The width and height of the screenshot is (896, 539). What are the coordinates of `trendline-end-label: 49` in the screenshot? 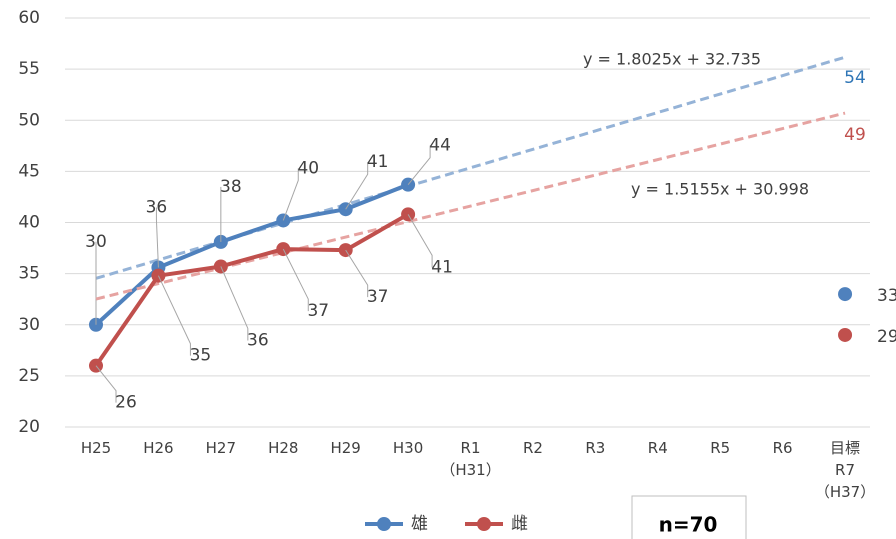 It's located at (855, 135).